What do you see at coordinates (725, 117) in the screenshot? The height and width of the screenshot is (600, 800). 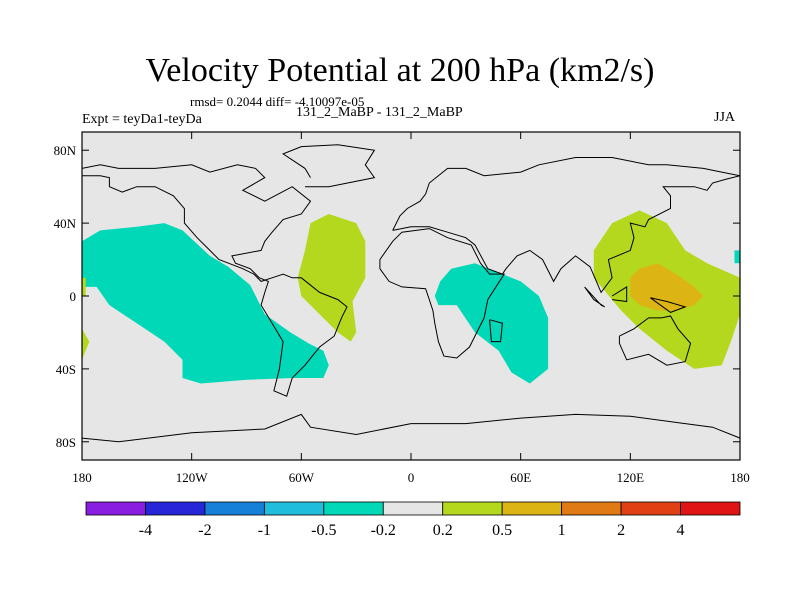 I see `season-label: JJA` at bounding box center [725, 117].